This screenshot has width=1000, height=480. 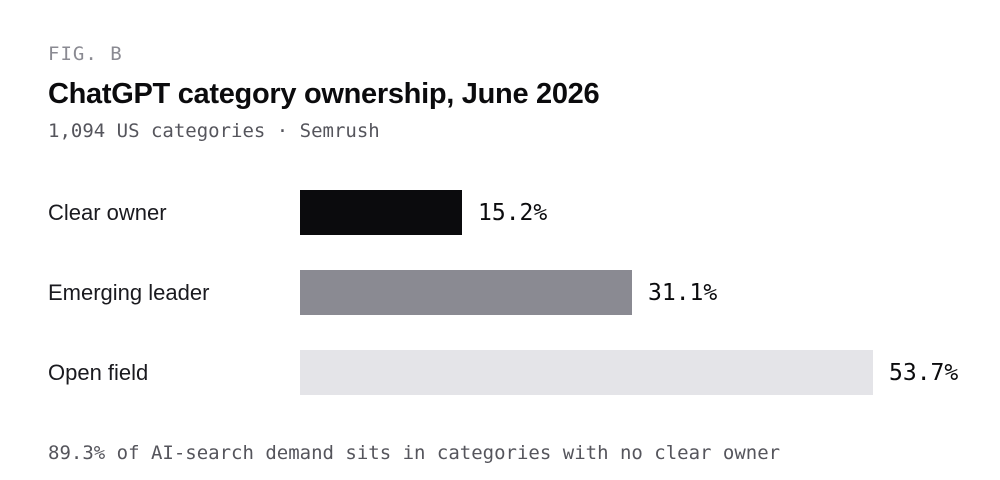 I want to click on fig-label: FIG. B, so click(x=85, y=54).